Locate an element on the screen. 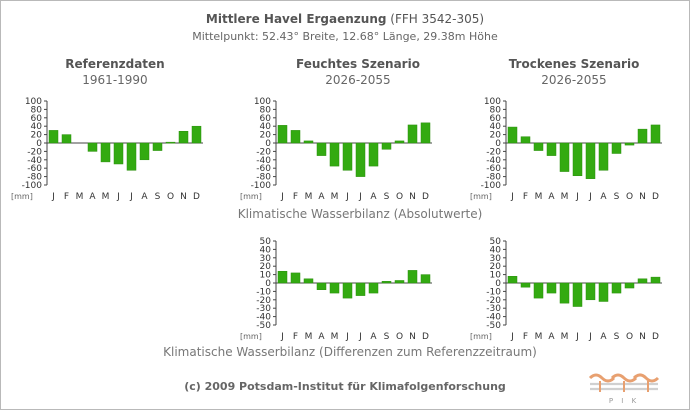 Image resolution: width=690 pixels, height=410 pixels. abs-wet-month-label: J is located at coordinates (282, 197).